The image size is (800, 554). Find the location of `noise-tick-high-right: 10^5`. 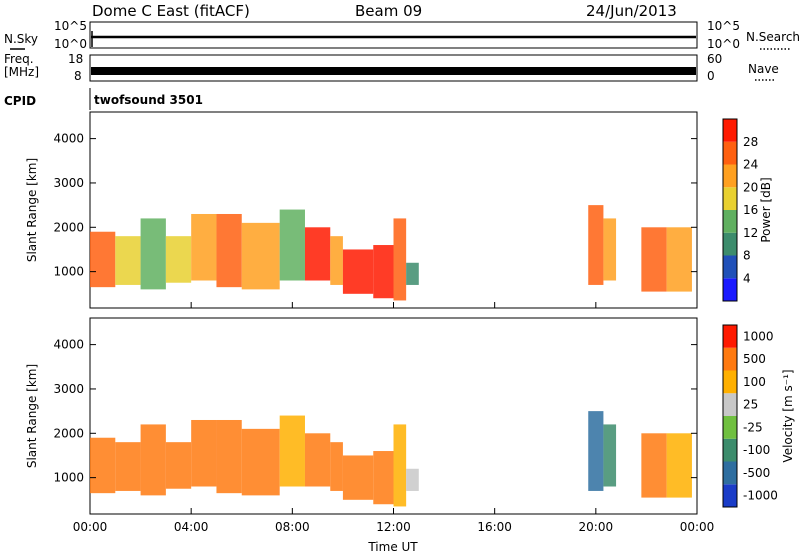

noise-tick-high-right: 10^5 is located at coordinates (723, 26).